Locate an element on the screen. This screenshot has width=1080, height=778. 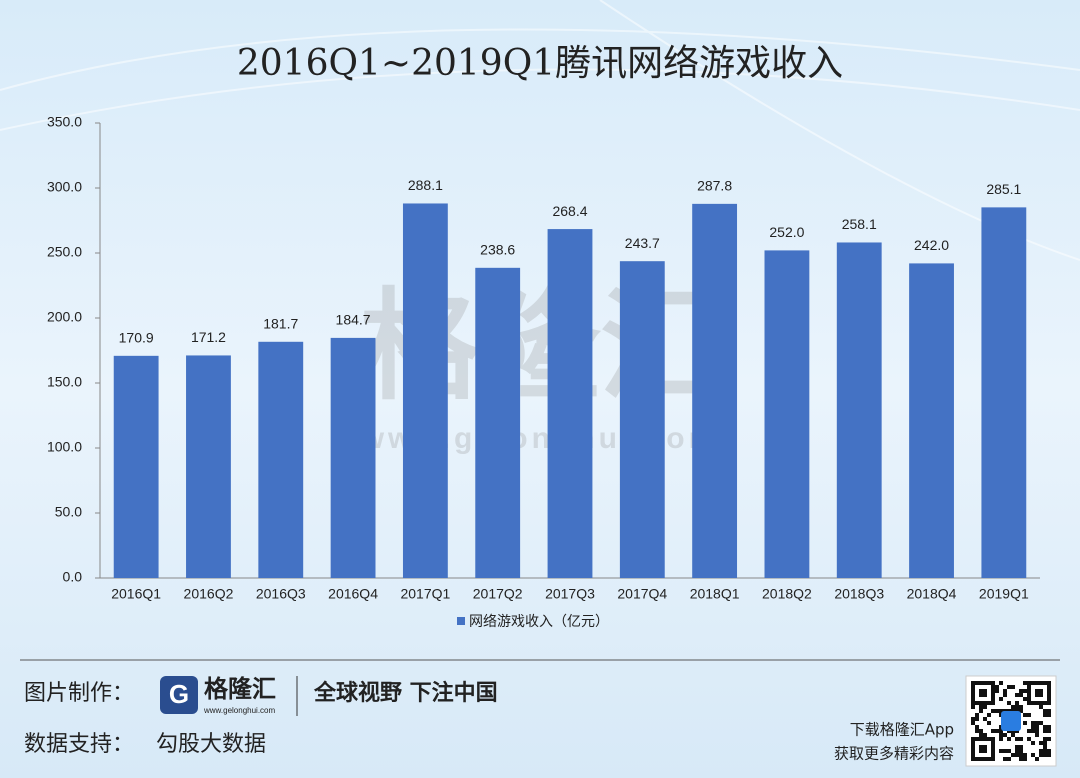
logo-letter: G is located at coordinates (179, 694).